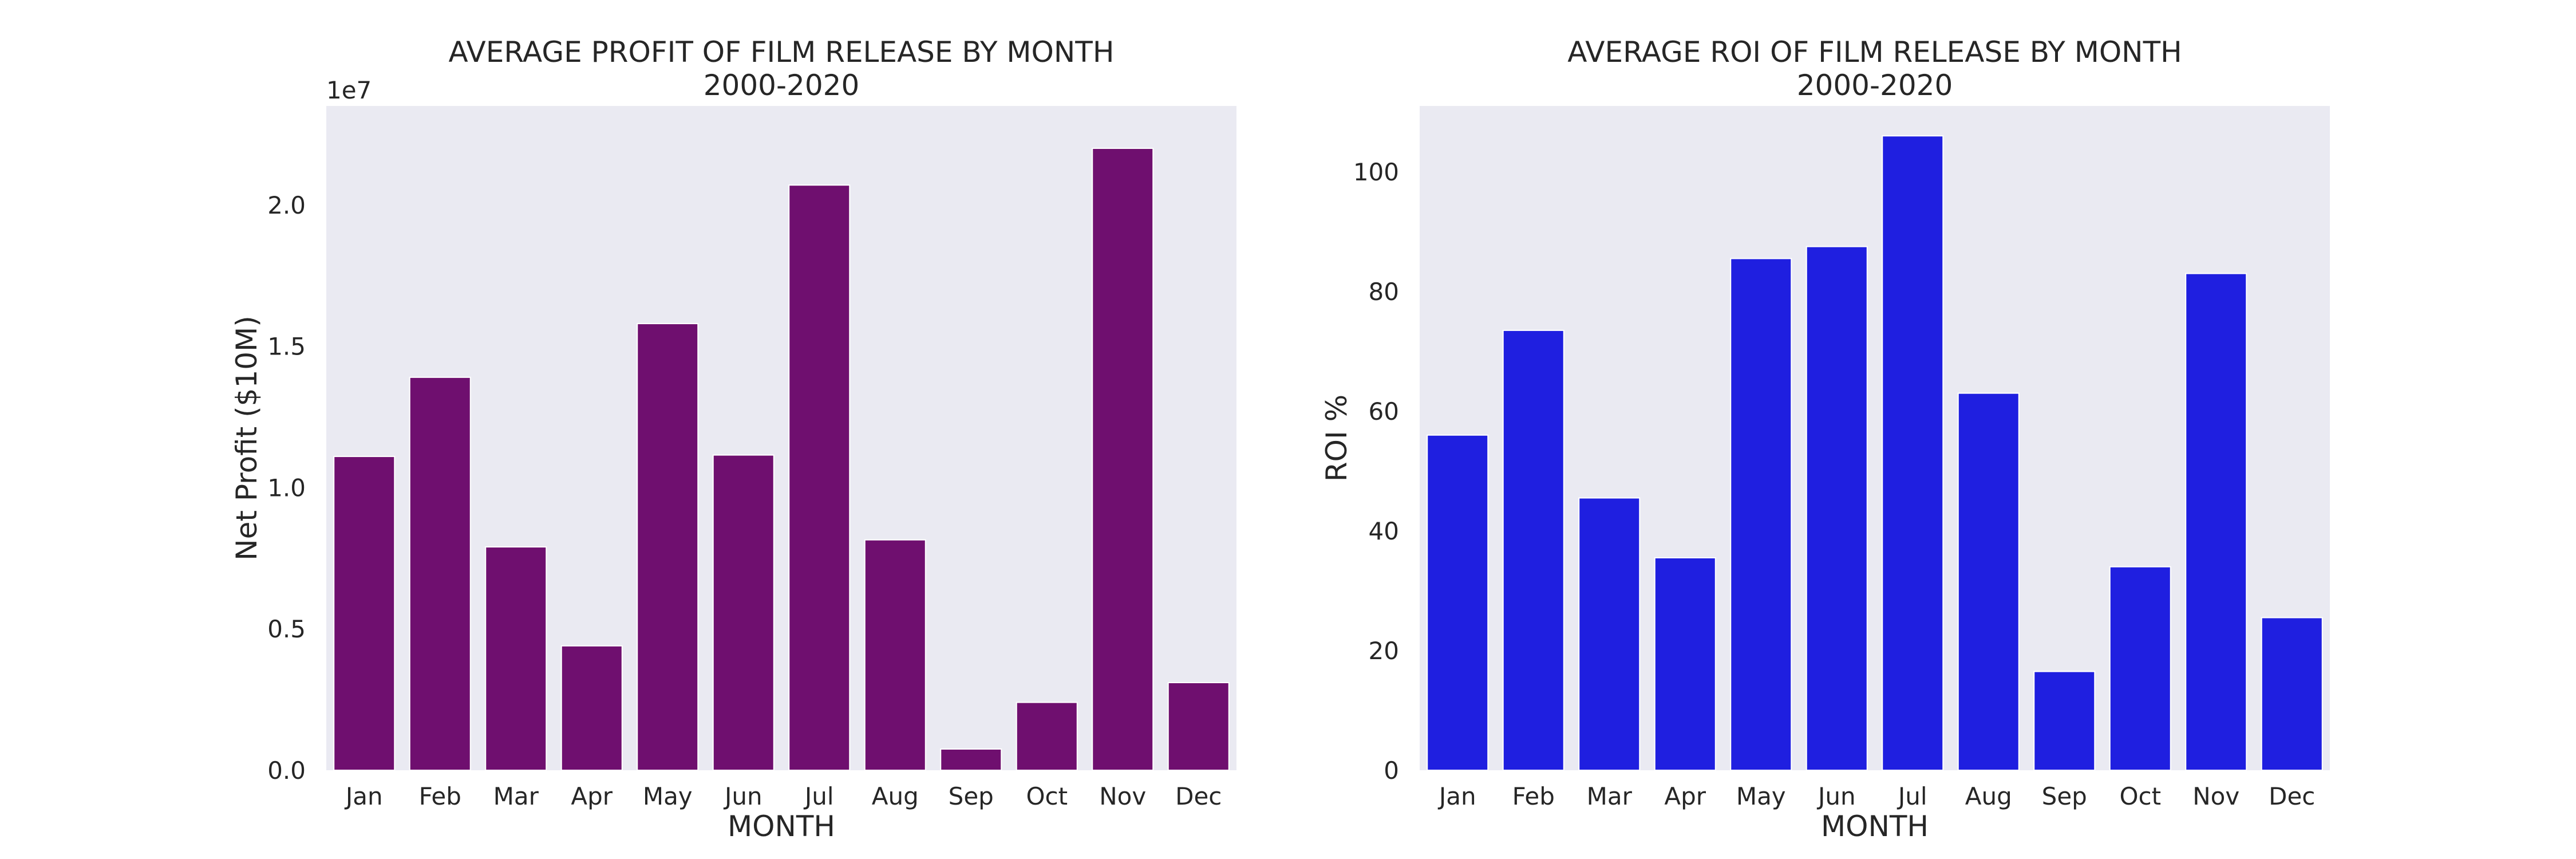 Image resolution: width=2576 pixels, height=859 pixels. I want to click on profit-y-ticks: 0.0 0.5 1.0 1.5 2.0, so click(286, 488).